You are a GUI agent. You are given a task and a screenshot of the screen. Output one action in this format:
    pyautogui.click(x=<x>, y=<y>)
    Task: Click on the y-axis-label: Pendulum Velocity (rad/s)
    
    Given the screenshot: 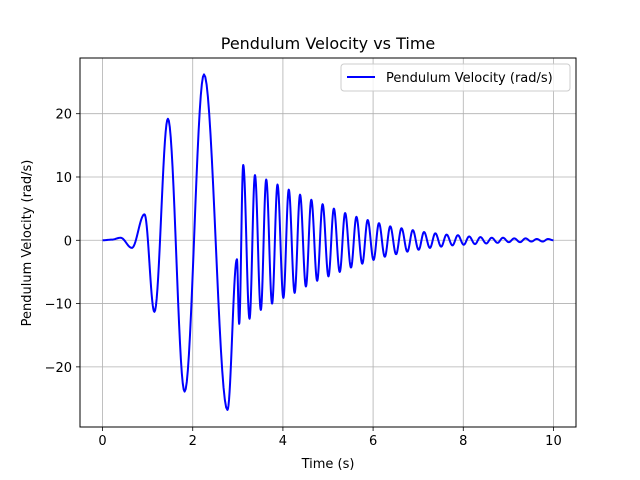 What is the action you would take?
    pyautogui.click(x=27, y=243)
    